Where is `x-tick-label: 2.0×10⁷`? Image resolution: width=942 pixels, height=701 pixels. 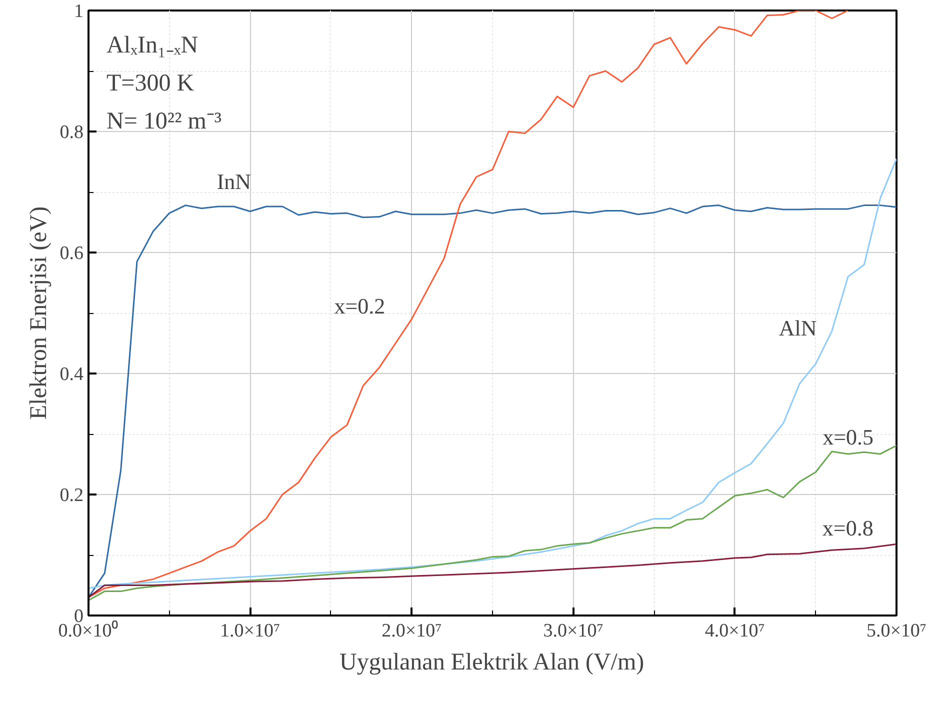
x-tick-label: 2.0×10⁷ is located at coordinates (412, 631).